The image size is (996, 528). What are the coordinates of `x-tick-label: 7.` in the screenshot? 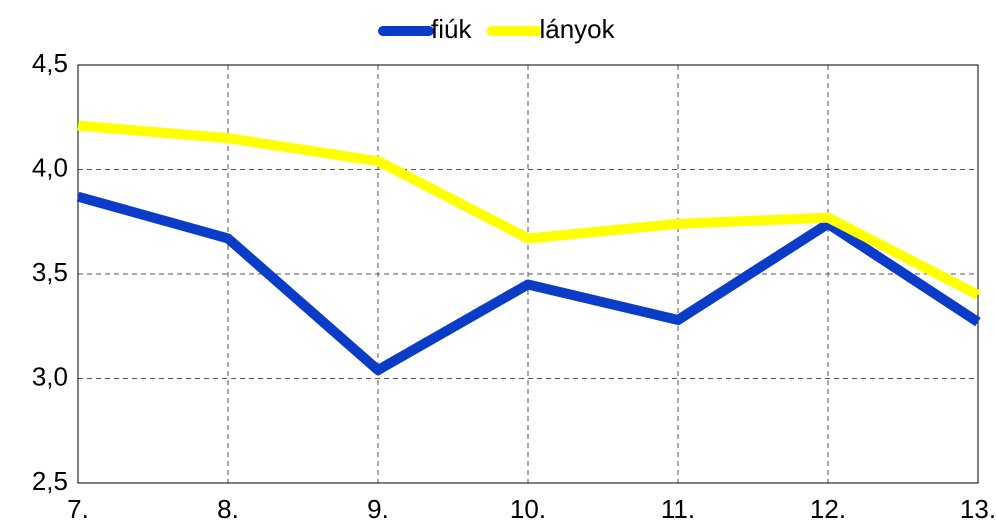 It's located at (78, 509).